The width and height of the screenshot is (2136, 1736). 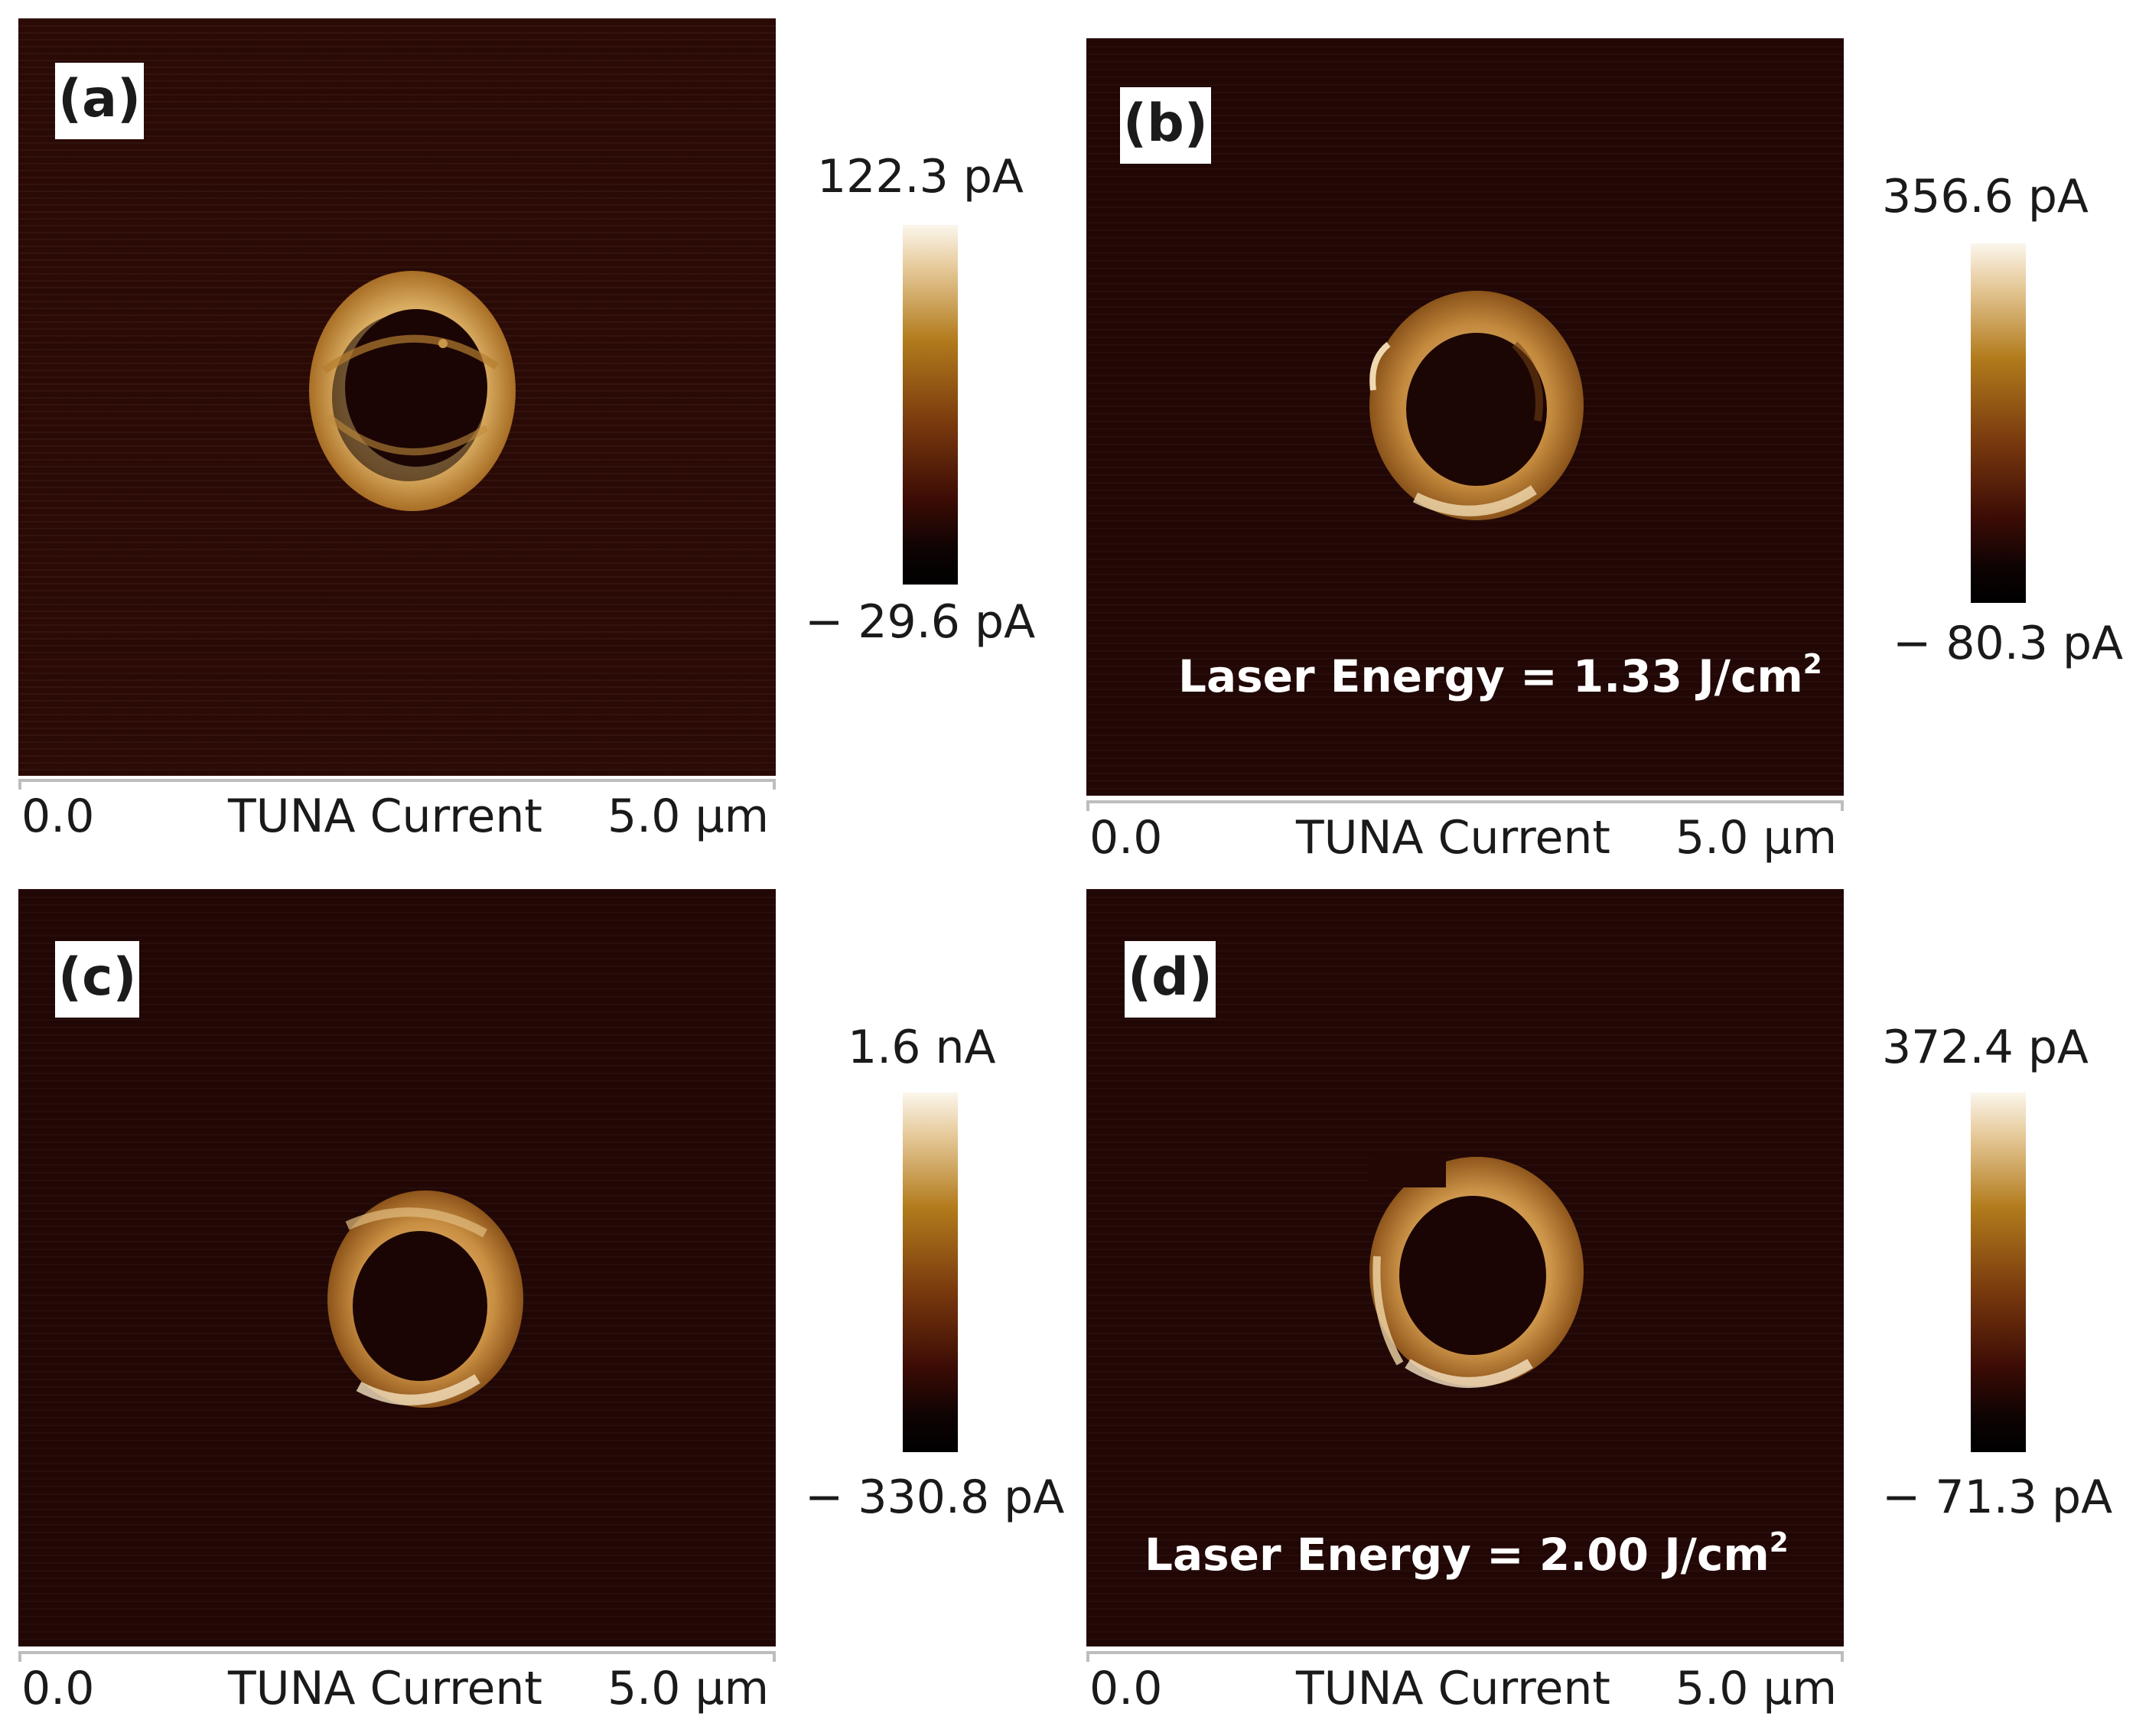 I want to click on scale-axis-a, so click(x=397, y=784).